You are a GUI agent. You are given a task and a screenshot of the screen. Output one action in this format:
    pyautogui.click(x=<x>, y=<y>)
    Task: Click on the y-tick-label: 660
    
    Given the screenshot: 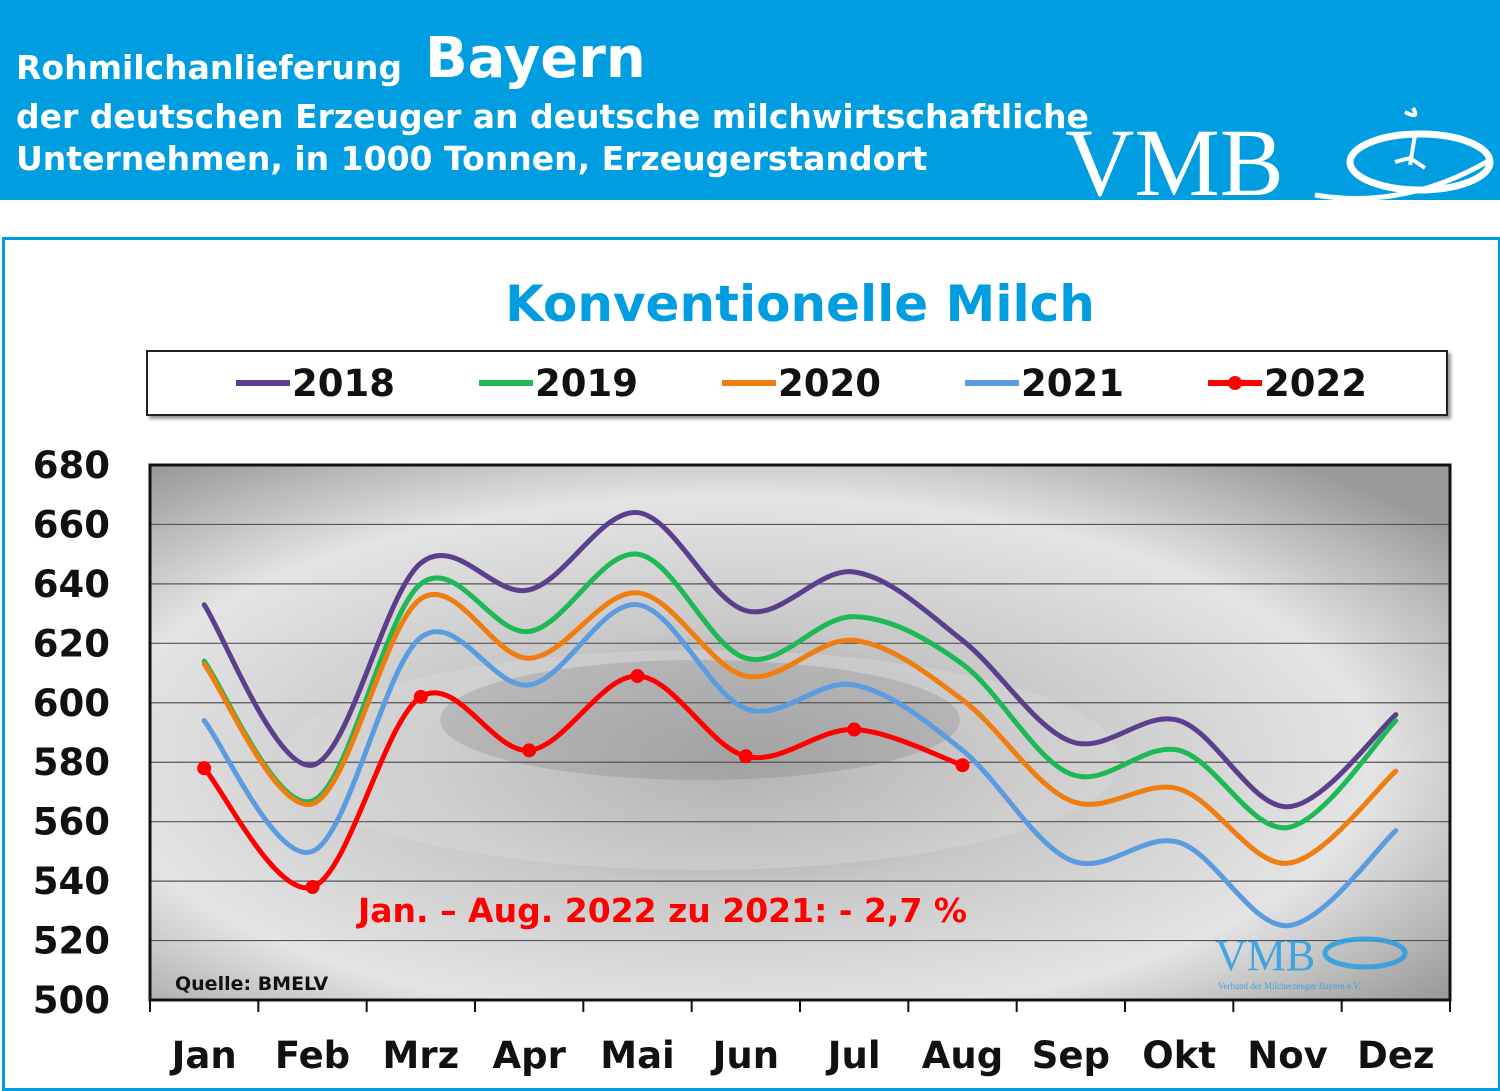 What is the action you would take?
    pyautogui.click(x=71, y=524)
    